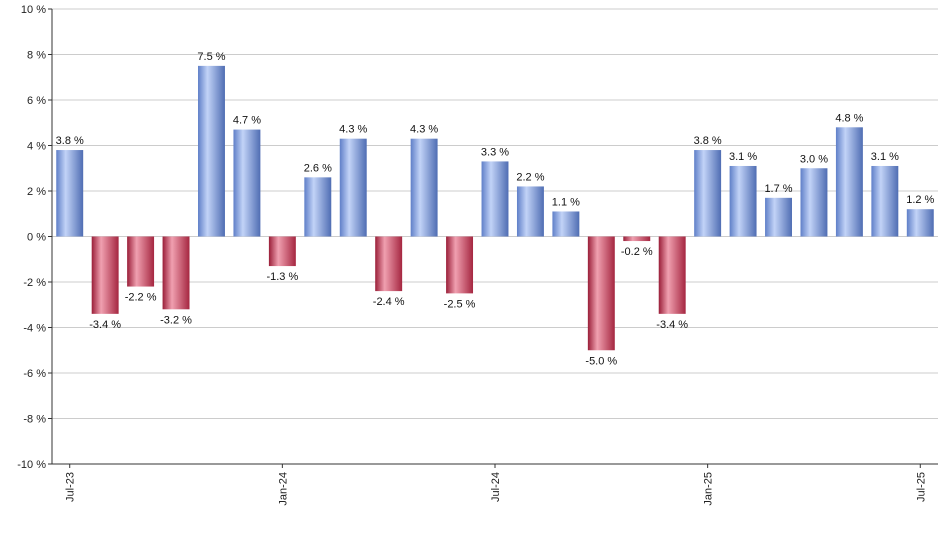  I want to click on data-label: 1.2 %, so click(920, 200).